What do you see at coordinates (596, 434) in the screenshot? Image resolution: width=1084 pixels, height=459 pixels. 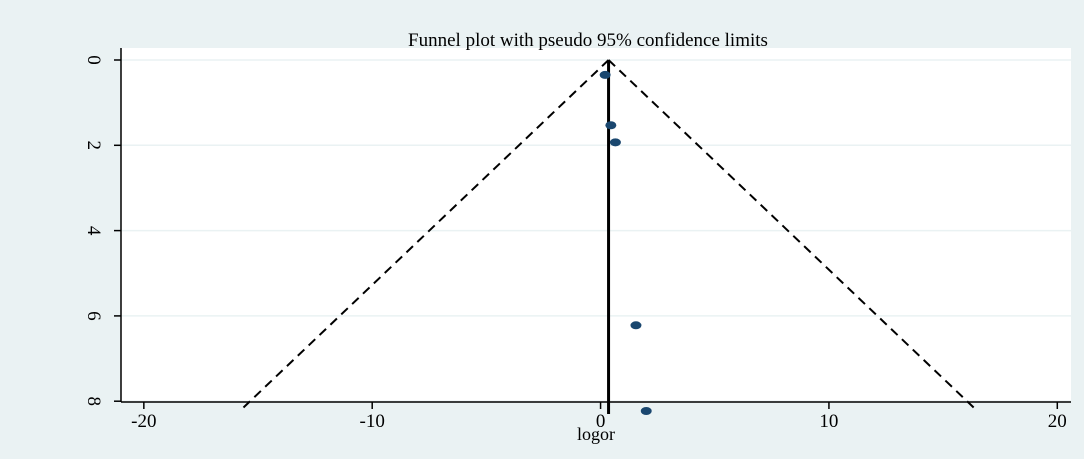 I see `x-axis-title: logor` at bounding box center [596, 434].